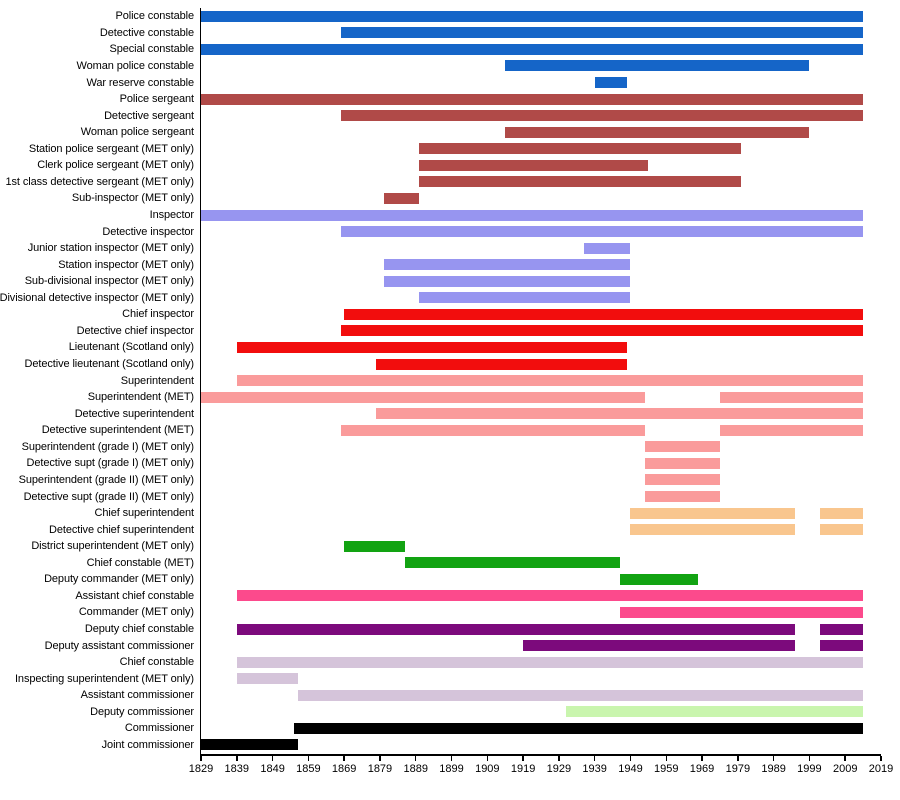 This screenshot has width=900, height=800. Describe the element at coordinates (738, 758) in the screenshot. I see `x-tick-mark-1979` at that location.